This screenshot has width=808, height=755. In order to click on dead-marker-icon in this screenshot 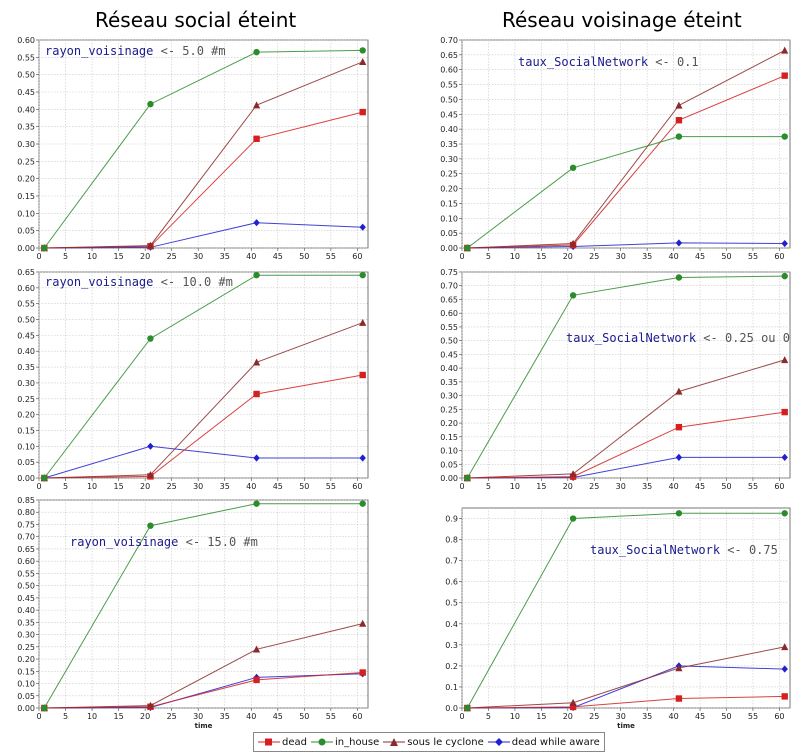, I will do `click(269, 742)`.